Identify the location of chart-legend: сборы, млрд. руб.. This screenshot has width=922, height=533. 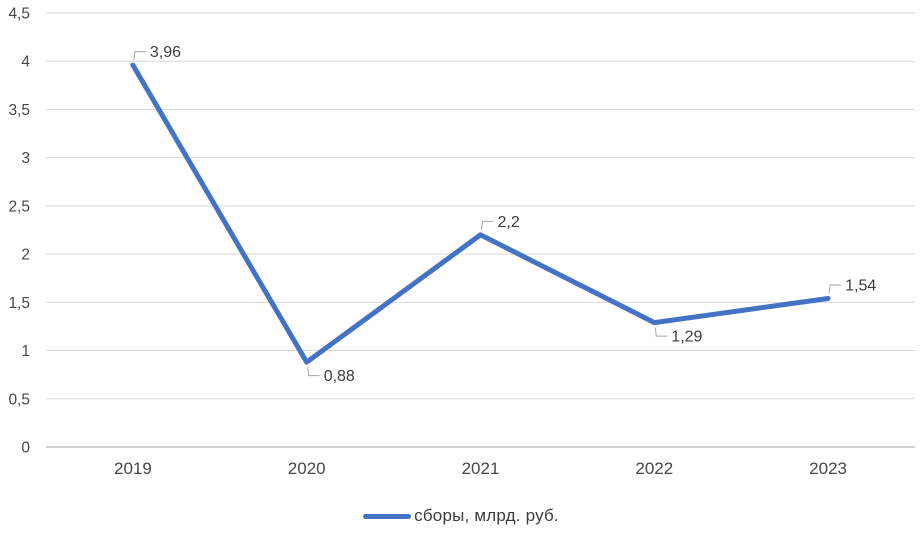
(461, 516).